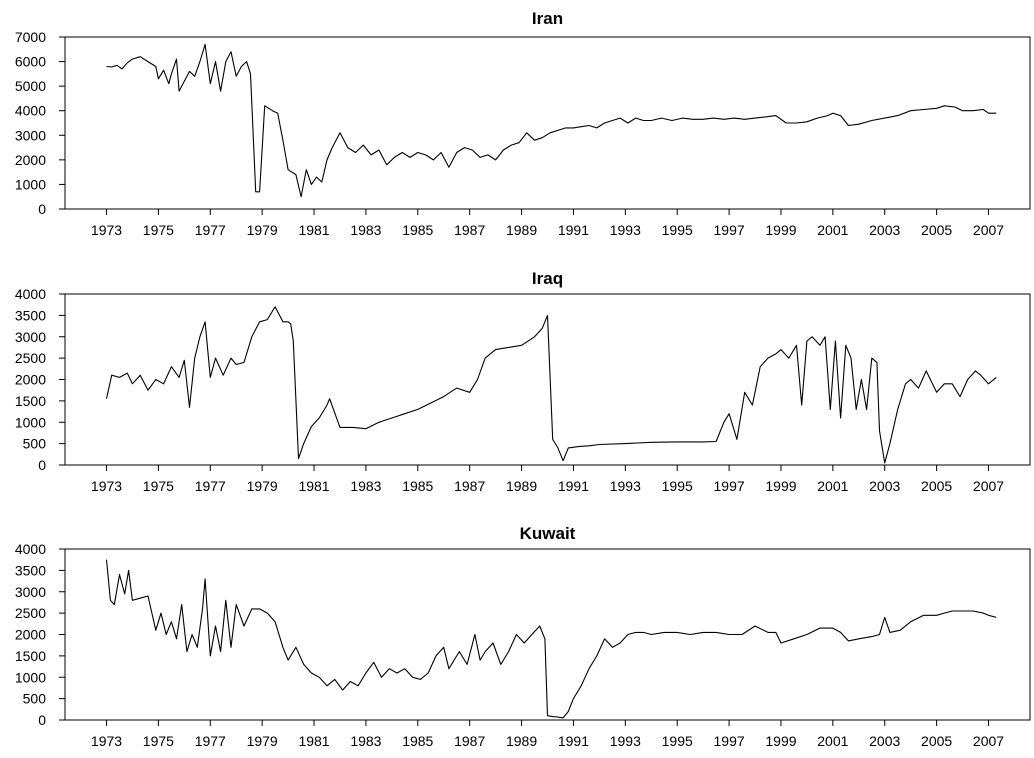  I want to click on panel-title: Kuwait, so click(548, 533).